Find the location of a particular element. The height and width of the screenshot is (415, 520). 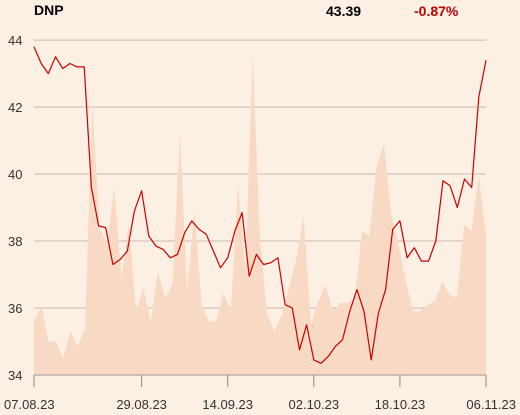

x-tick-label: 18.10.23 is located at coordinates (400, 404).